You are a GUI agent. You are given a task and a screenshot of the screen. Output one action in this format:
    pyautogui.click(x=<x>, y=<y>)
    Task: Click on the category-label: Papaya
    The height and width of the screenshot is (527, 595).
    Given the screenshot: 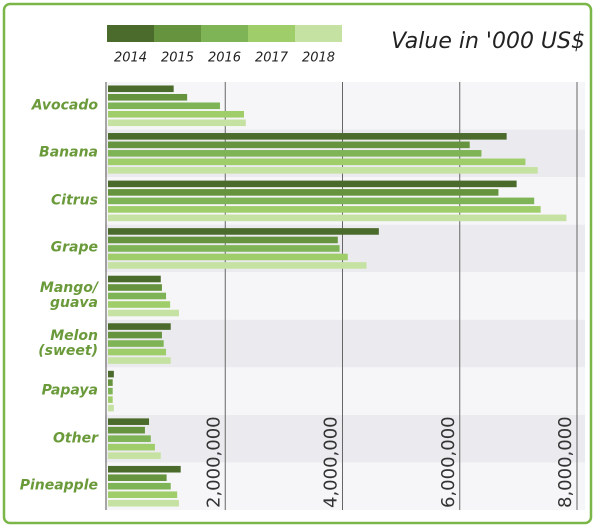 What is the action you would take?
    pyautogui.click(x=69, y=390)
    